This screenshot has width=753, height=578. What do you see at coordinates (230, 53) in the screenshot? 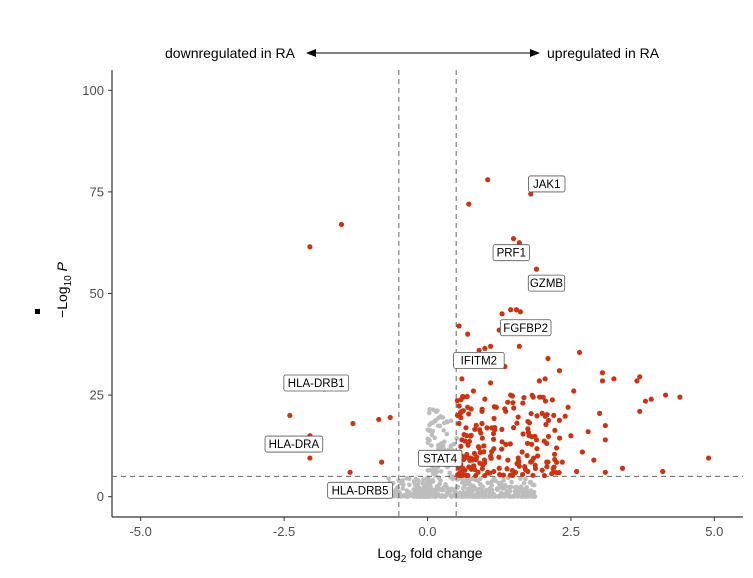
I see `downregulated-annotation: downregulated in RA` at bounding box center [230, 53].